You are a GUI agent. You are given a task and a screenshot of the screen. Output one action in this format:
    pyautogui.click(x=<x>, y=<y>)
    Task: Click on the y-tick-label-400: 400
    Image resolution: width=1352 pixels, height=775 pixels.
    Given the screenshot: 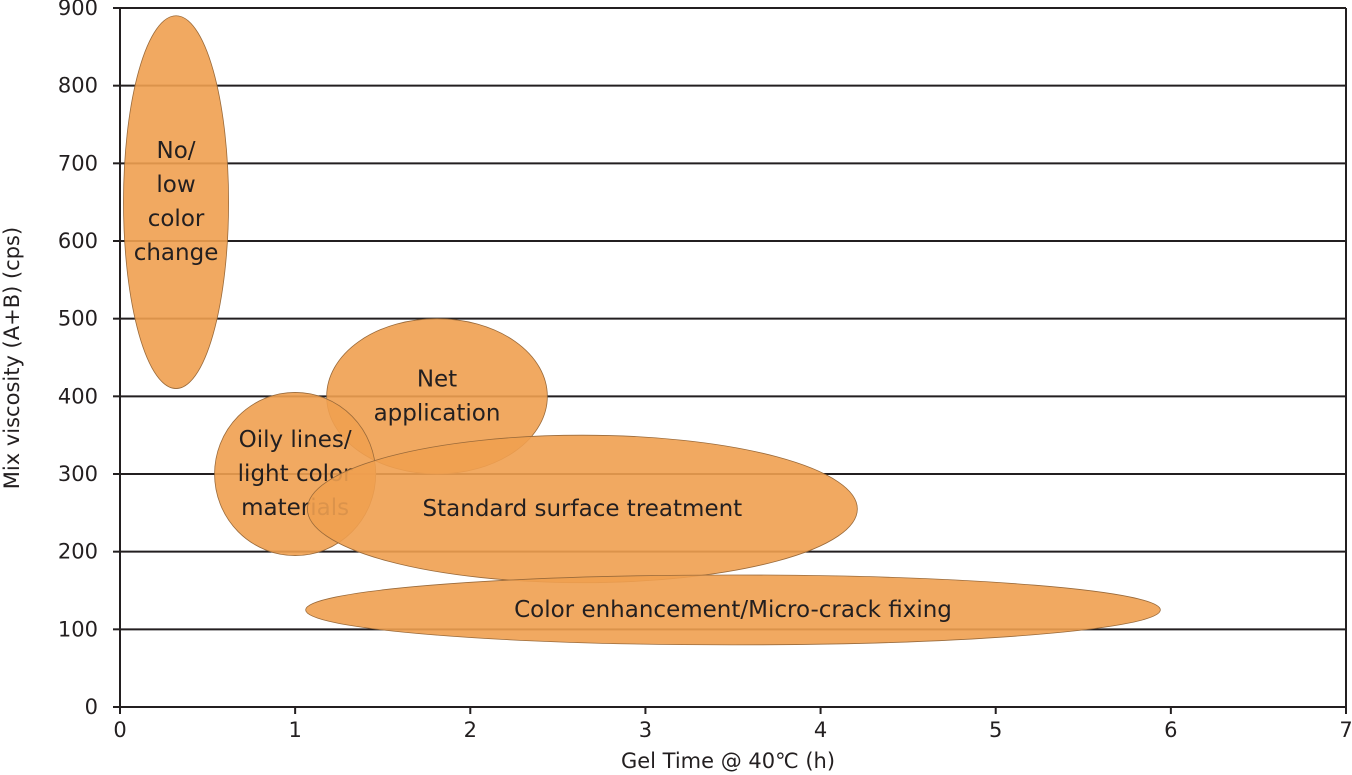 What is the action you would take?
    pyautogui.click(x=78, y=396)
    